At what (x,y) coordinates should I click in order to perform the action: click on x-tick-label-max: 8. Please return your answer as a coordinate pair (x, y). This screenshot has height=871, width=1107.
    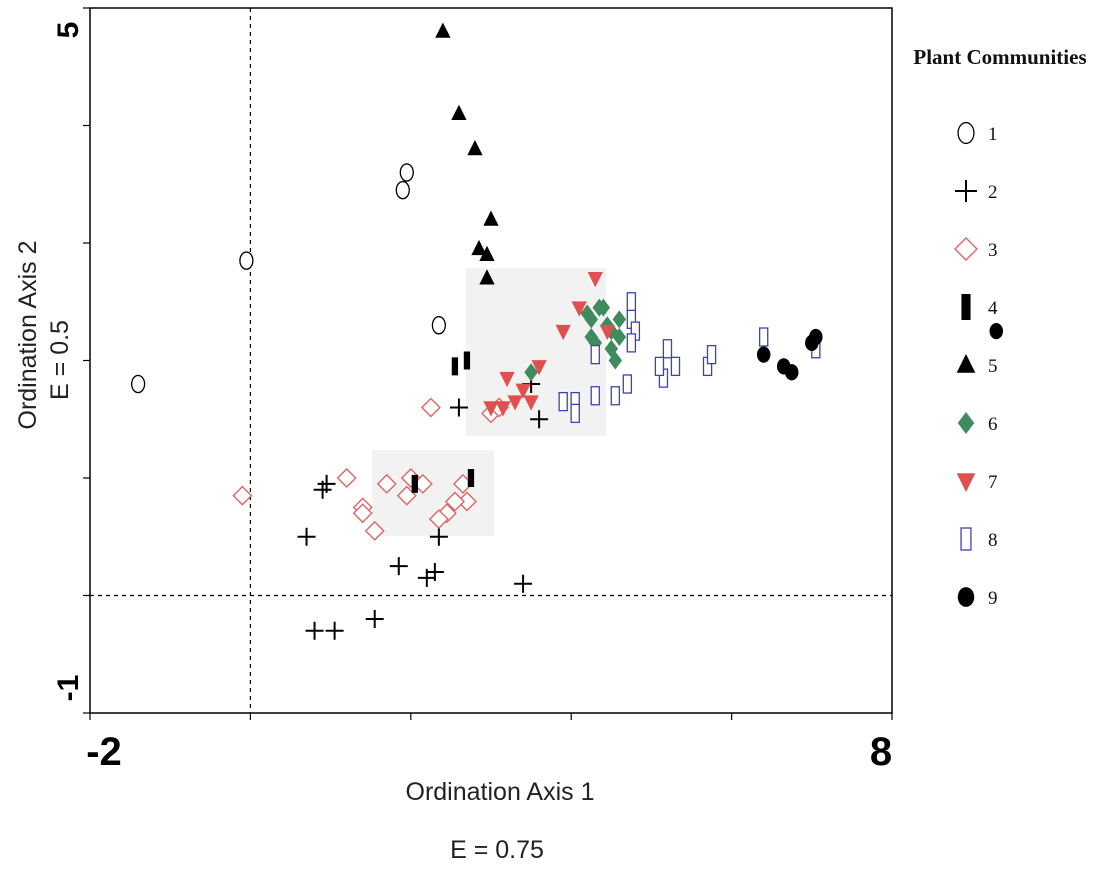
    Looking at the image, I should click on (881, 752).